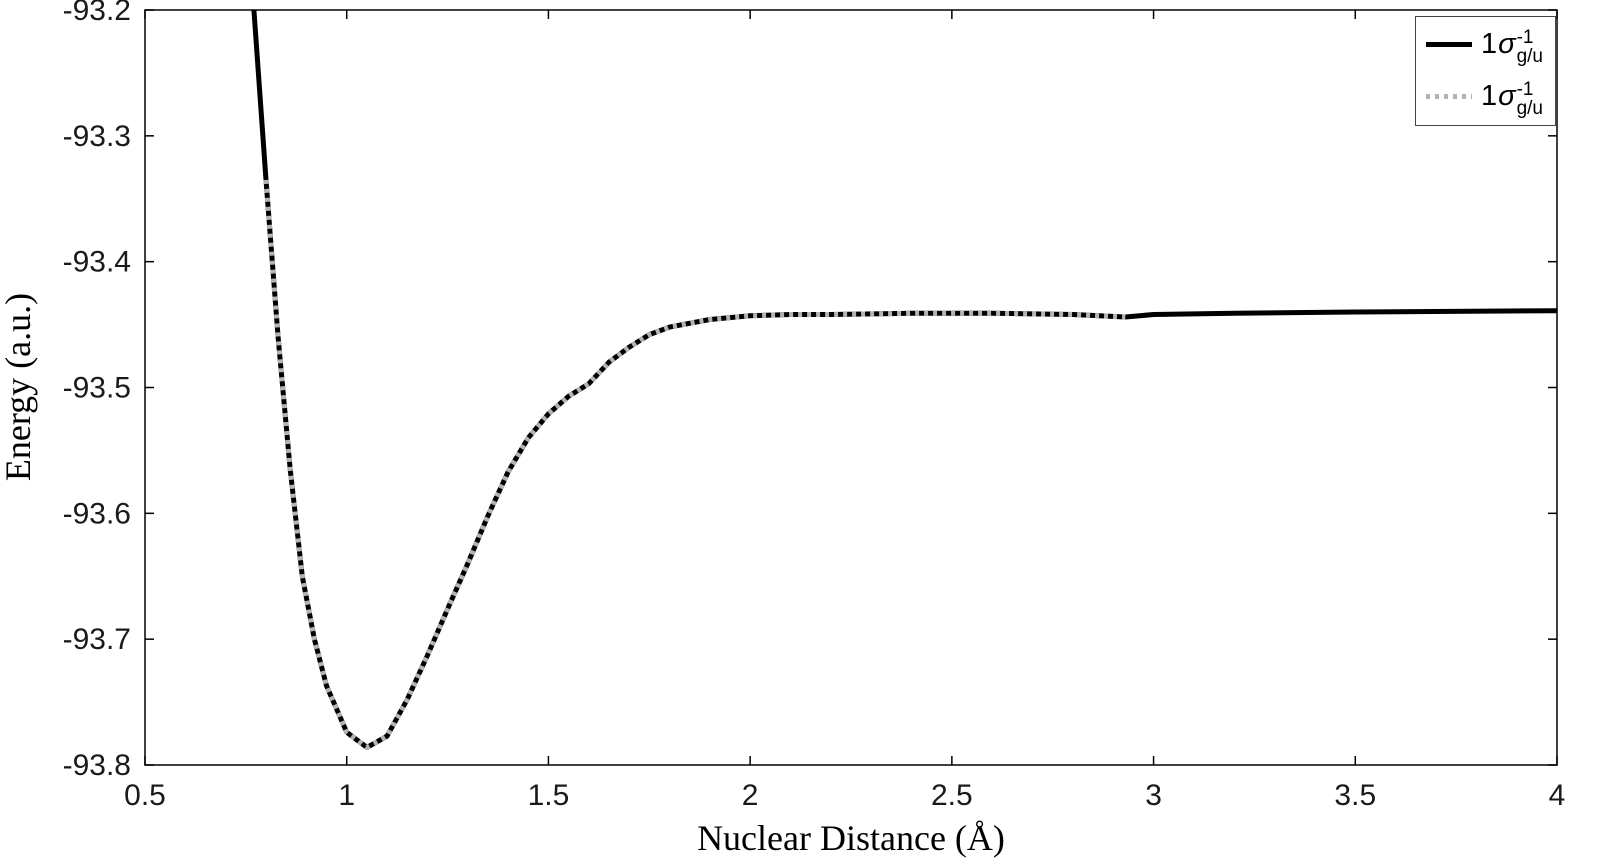 The width and height of the screenshot is (1600, 864). What do you see at coordinates (97, 136) in the screenshot?
I see `y-tick-label: -93.3` at bounding box center [97, 136].